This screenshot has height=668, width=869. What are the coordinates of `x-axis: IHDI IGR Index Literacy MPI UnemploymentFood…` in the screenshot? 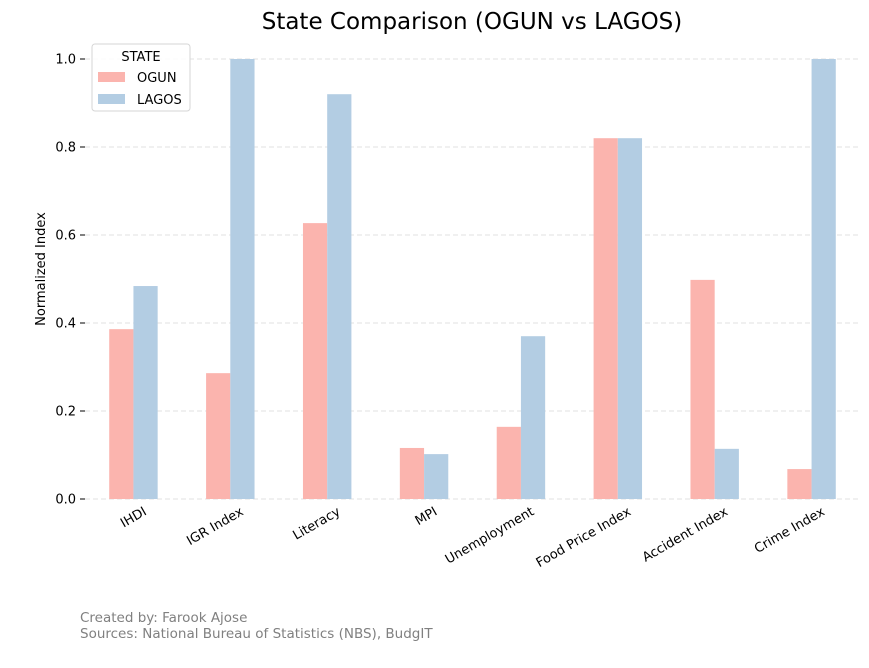 It's located at (473, 537).